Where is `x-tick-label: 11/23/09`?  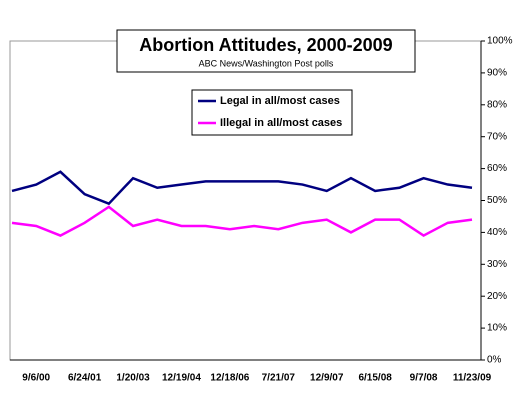 x-tick-label: 11/23/09 is located at coordinates (472, 378).